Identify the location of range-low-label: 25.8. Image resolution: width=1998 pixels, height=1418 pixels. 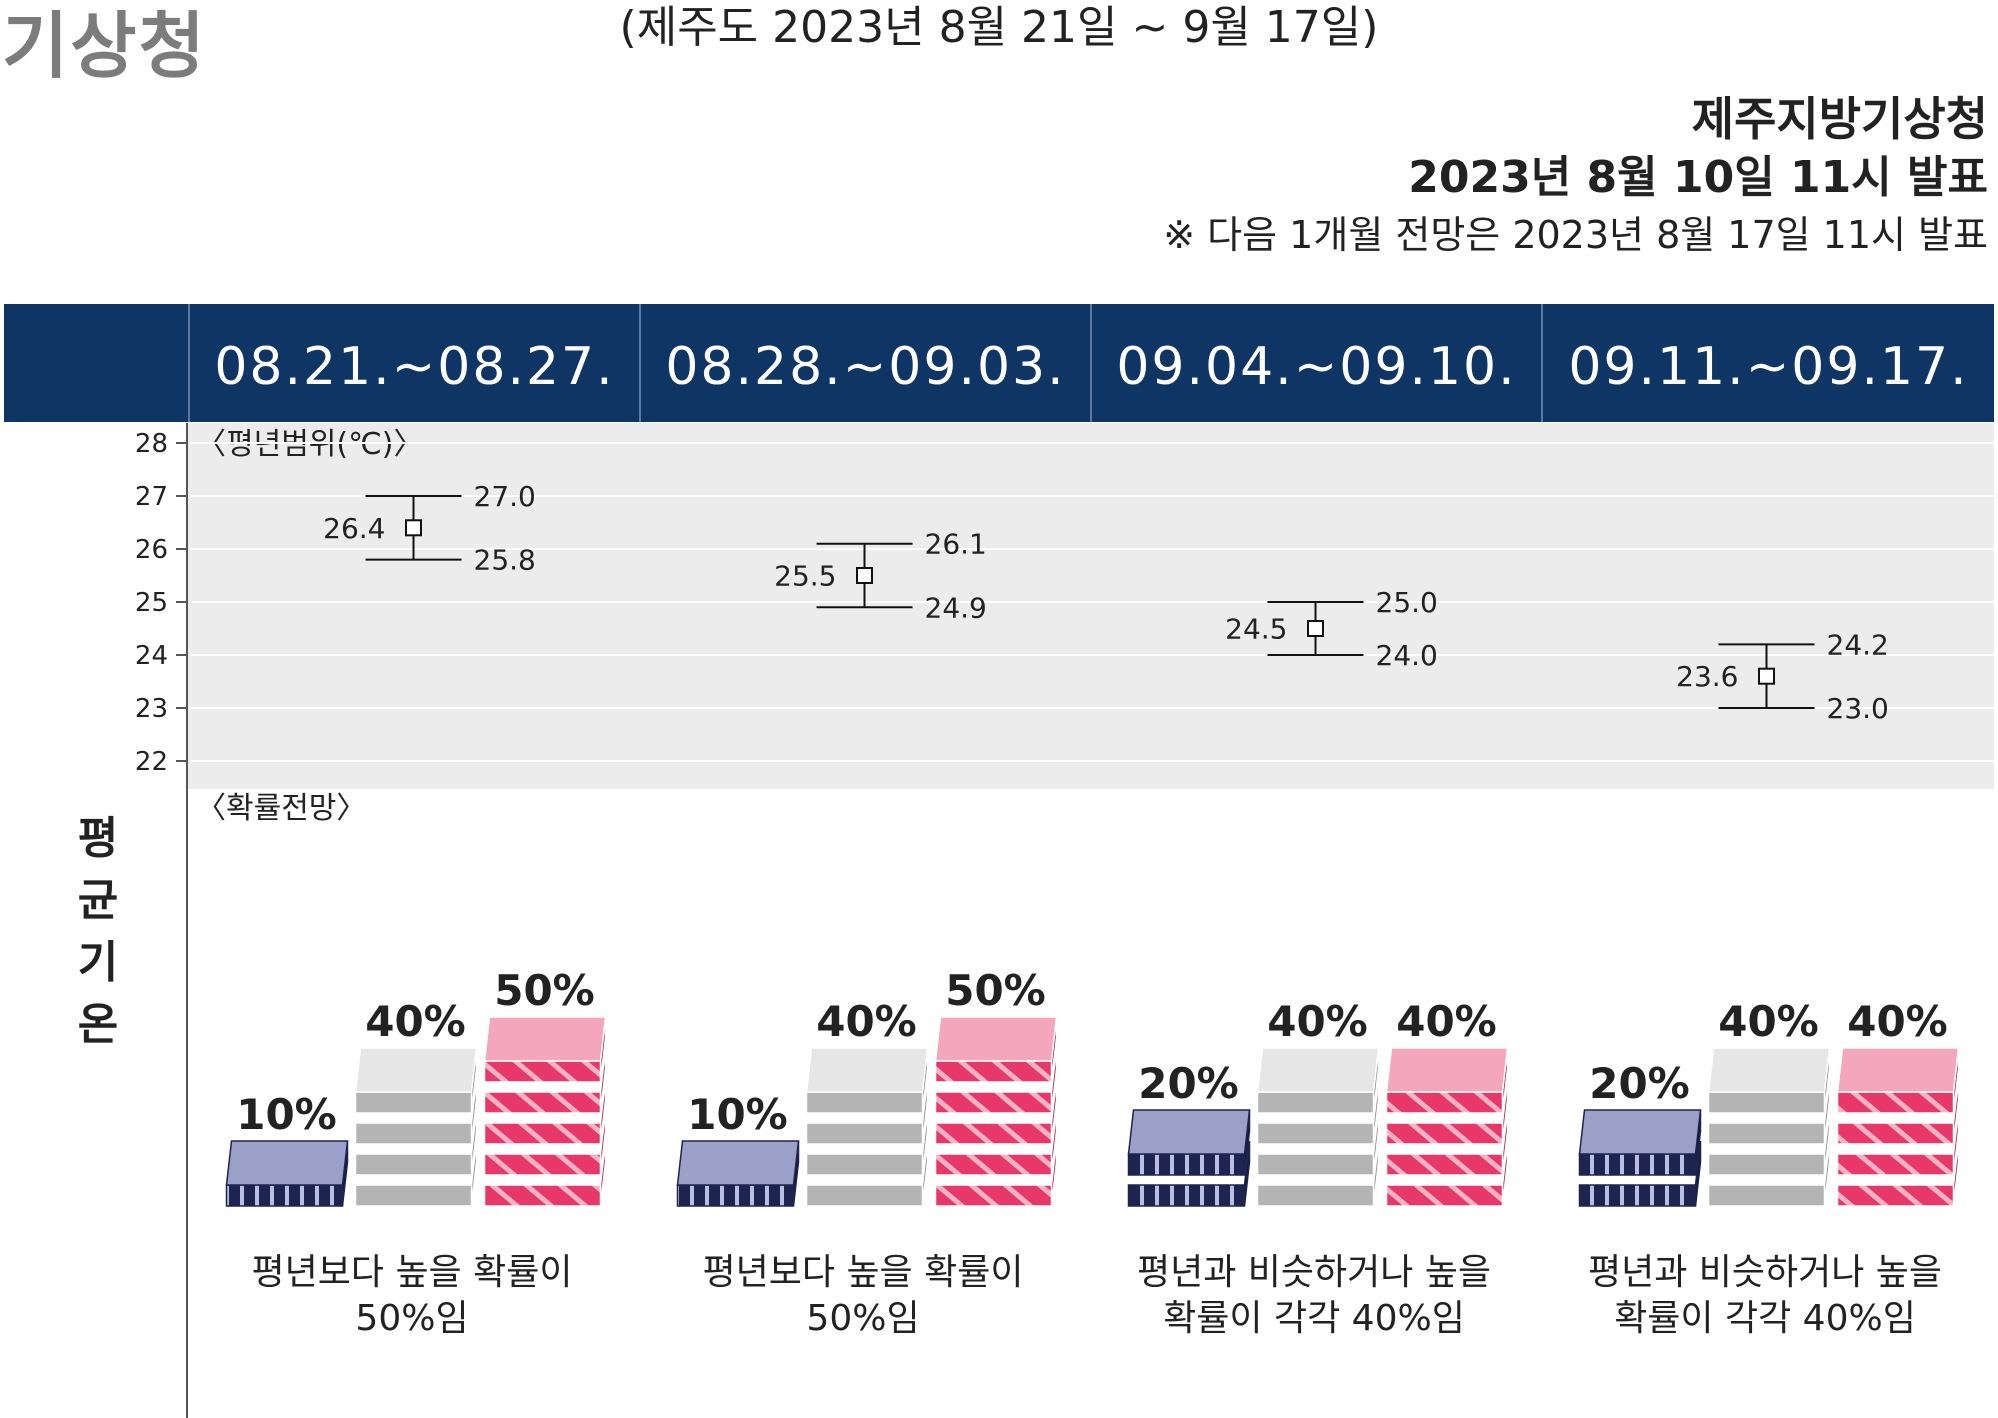
(505, 560).